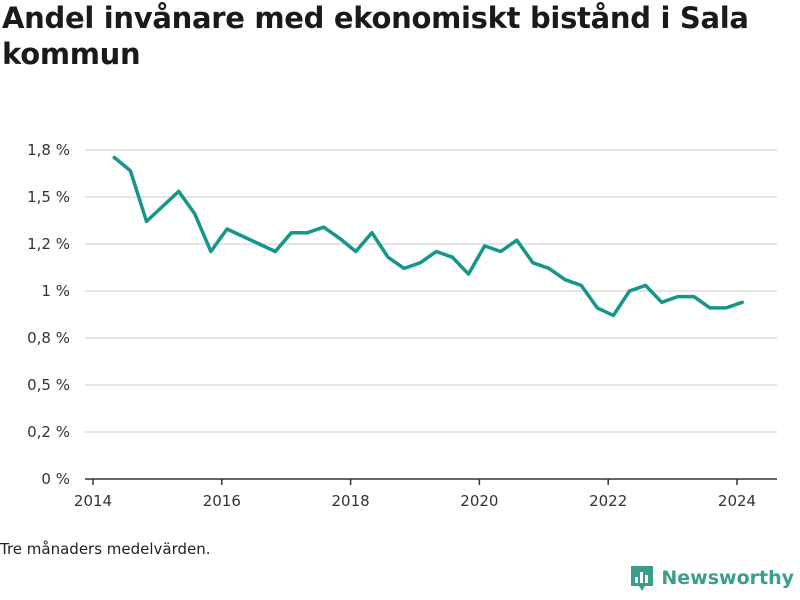  I want to click on y-tick-label: 0,2 %, so click(48, 432).